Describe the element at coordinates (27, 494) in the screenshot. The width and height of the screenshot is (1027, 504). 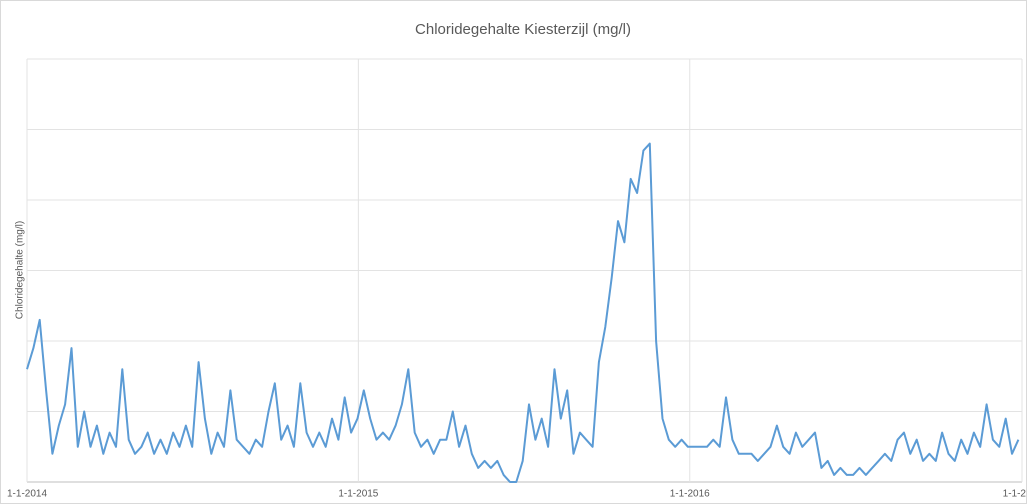
I see `x-tick-label: 1-1-2014` at that location.